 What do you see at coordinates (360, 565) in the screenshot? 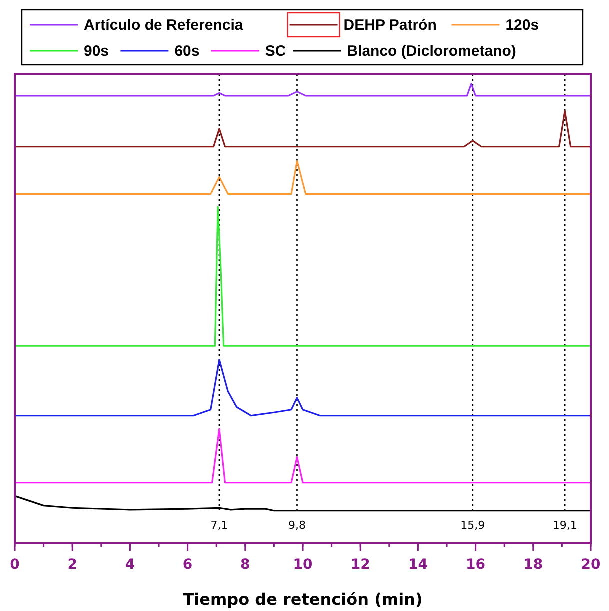
I see `x-tick-label: 12` at bounding box center [360, 565].